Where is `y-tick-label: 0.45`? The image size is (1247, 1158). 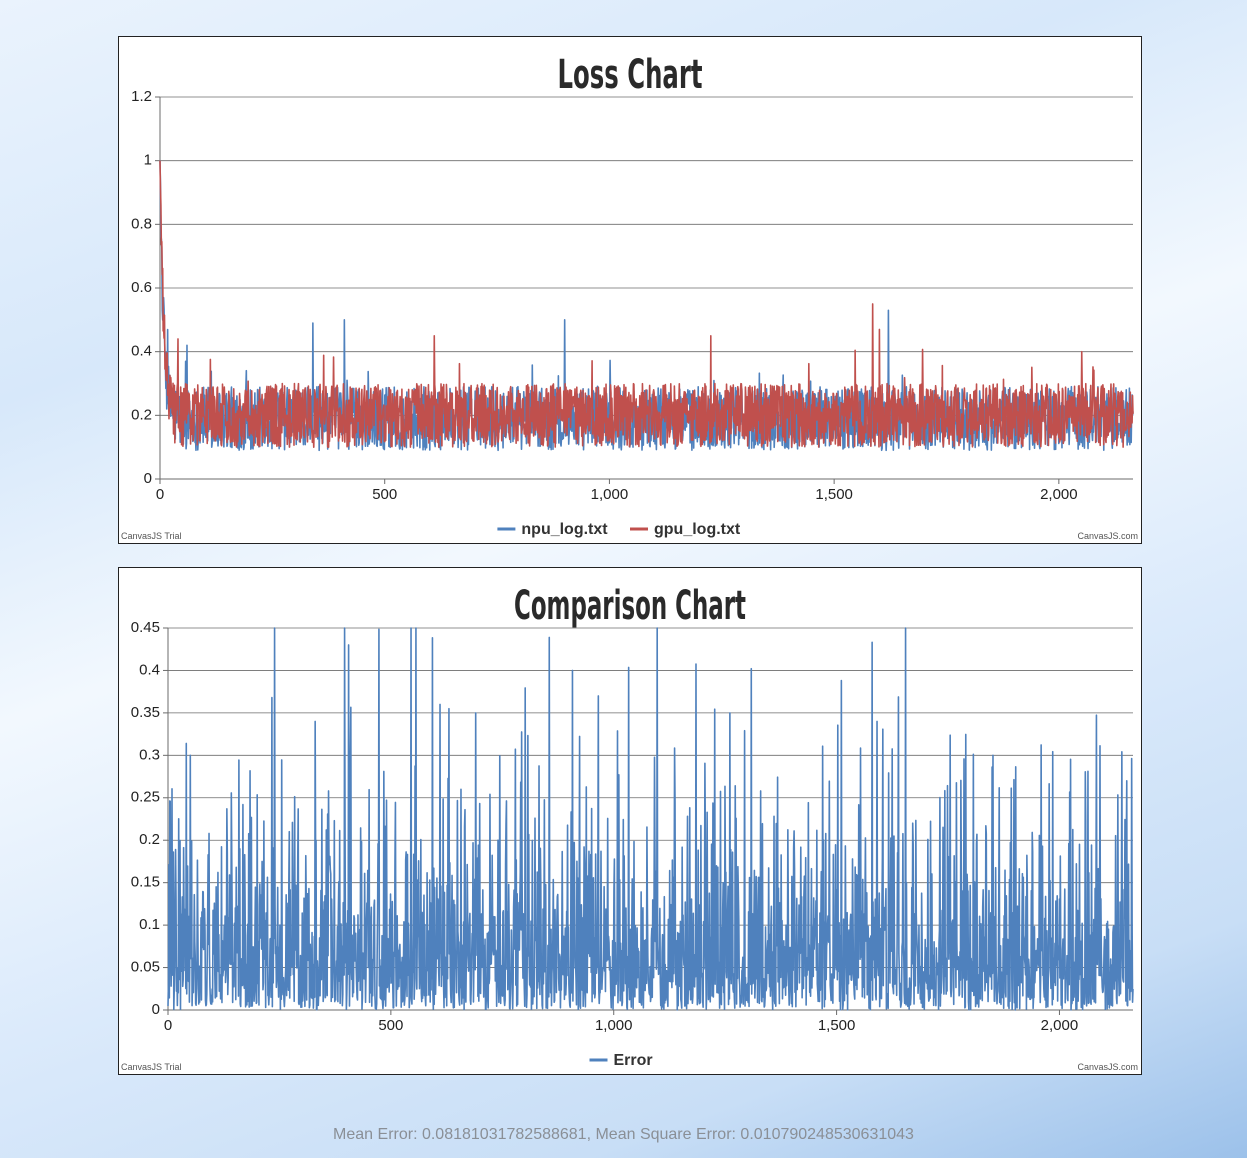 y-tick-label: 0.45 is located at coordinates (145, 627).